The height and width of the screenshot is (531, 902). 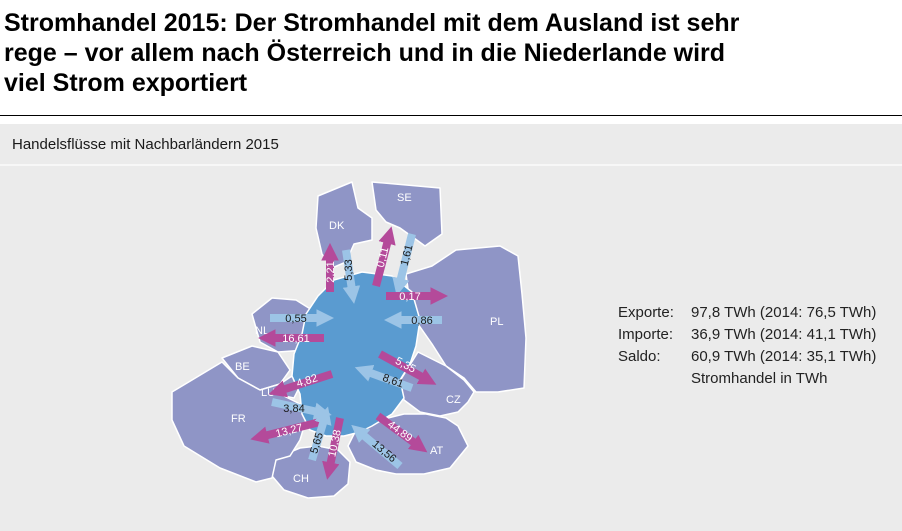 I want to click on label-pl: PL, so click(x=496, y=322).